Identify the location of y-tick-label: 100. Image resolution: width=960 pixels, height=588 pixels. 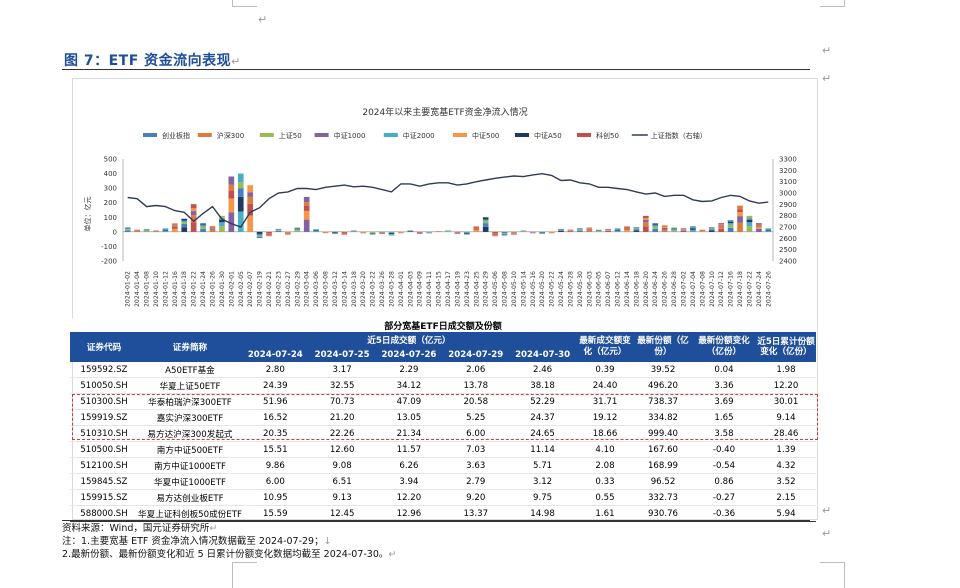
(110, 218).